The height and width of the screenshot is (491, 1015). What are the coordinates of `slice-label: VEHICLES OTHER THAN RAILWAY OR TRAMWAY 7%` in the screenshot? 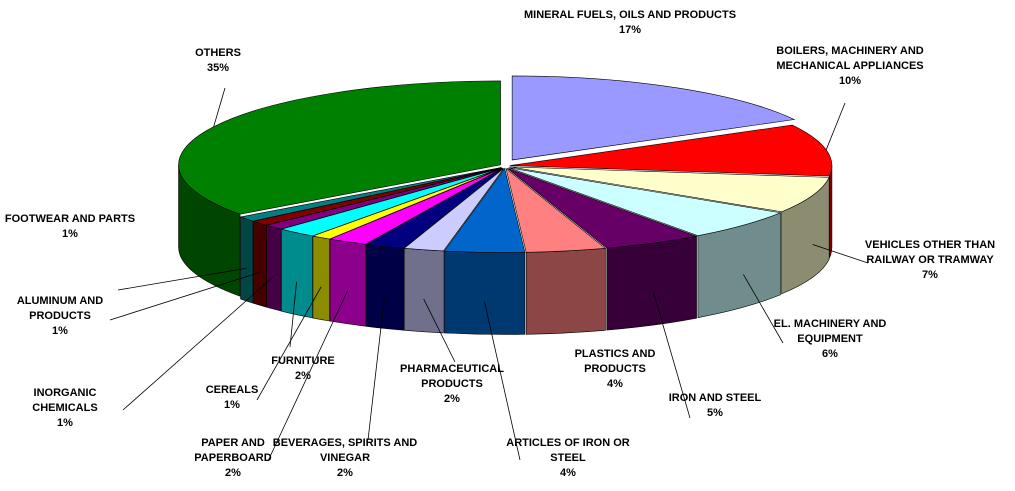 It's located at (927, 260).